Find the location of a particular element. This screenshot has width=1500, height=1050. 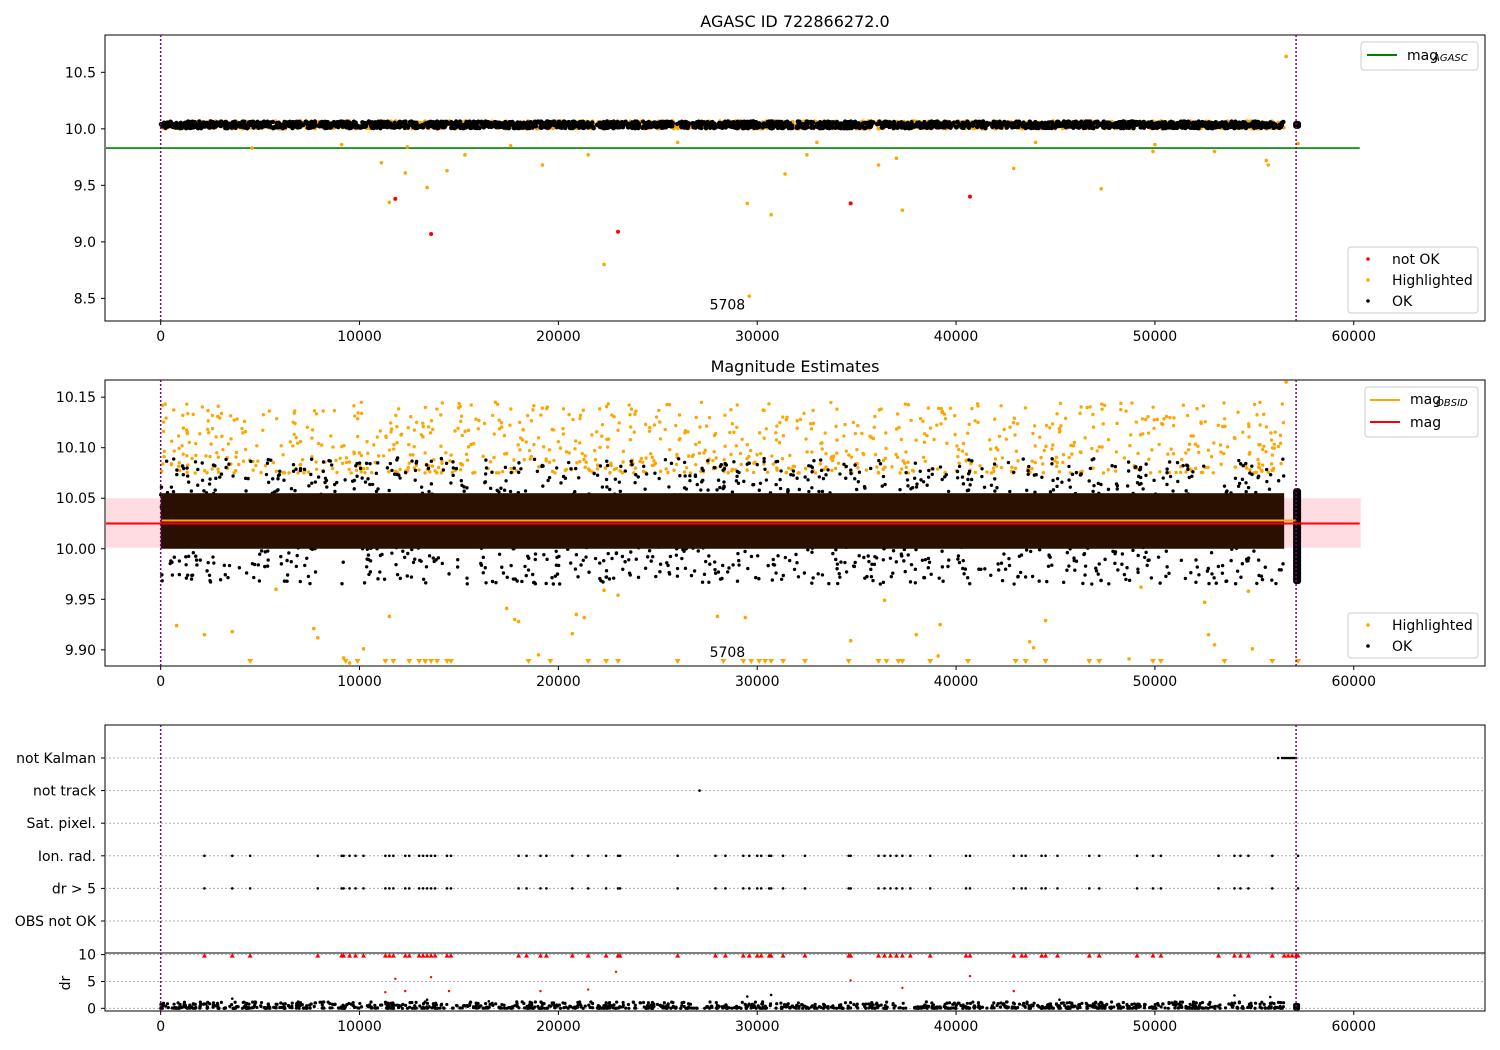

plot0-annotation: 5708 is located at coordinates (728, 306).